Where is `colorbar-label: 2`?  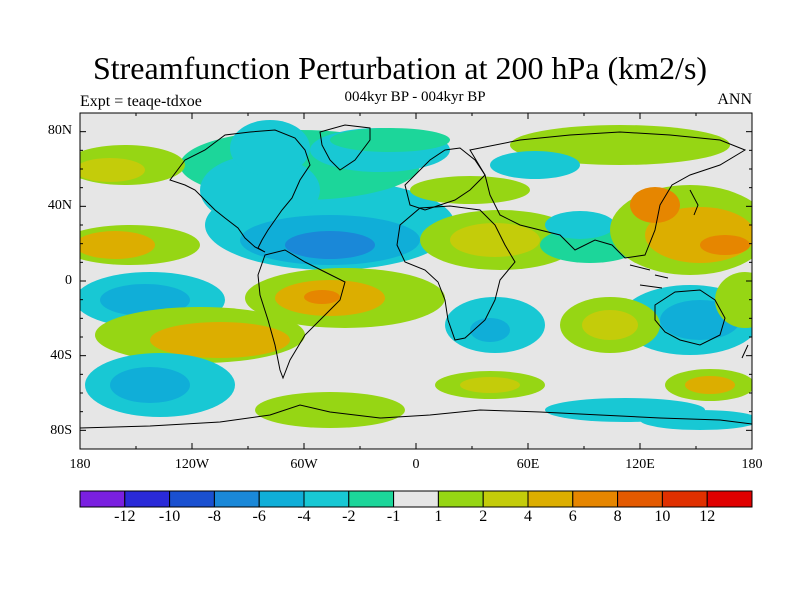 colorbar-label: 2 is located at coordinates (483, 516).